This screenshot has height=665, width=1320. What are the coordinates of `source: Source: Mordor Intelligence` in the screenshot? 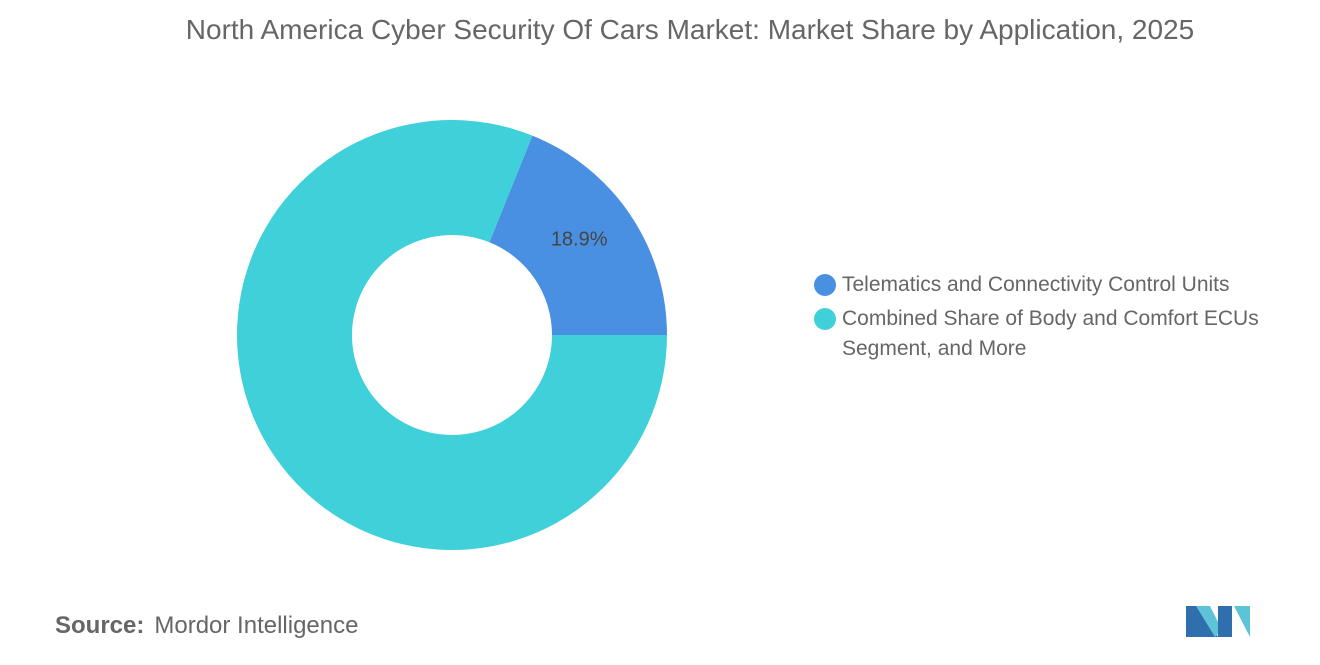 It's located at (206, 626).